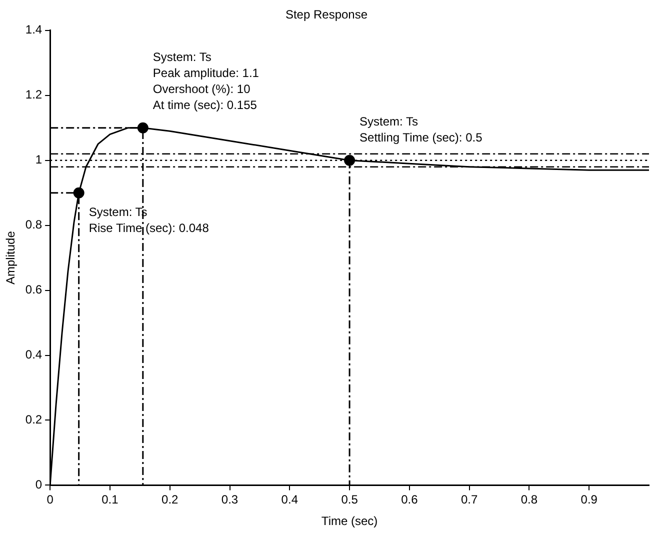  What do you see at coordinates (529, 499) in the screenshot?
I see `x-tick-label: 0.8` at bounding box center [529, 499].